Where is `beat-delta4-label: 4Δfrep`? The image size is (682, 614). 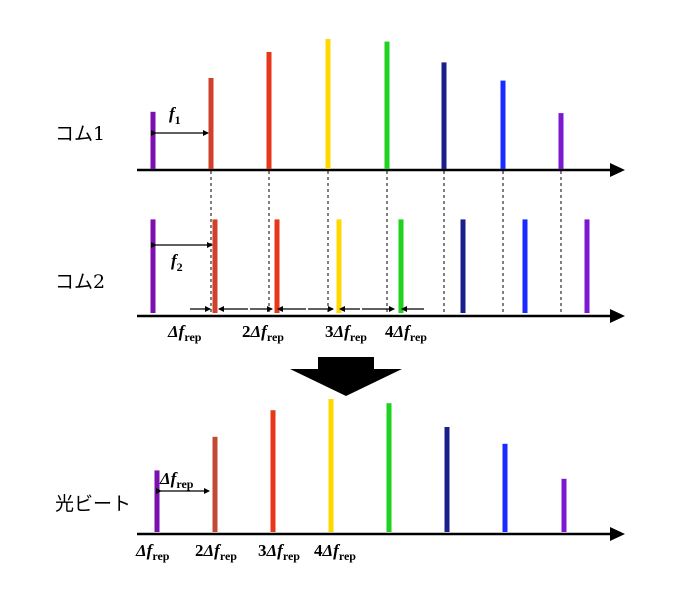
beat-delta4-label: 4Δfrep is located at coordinates (335, 552).